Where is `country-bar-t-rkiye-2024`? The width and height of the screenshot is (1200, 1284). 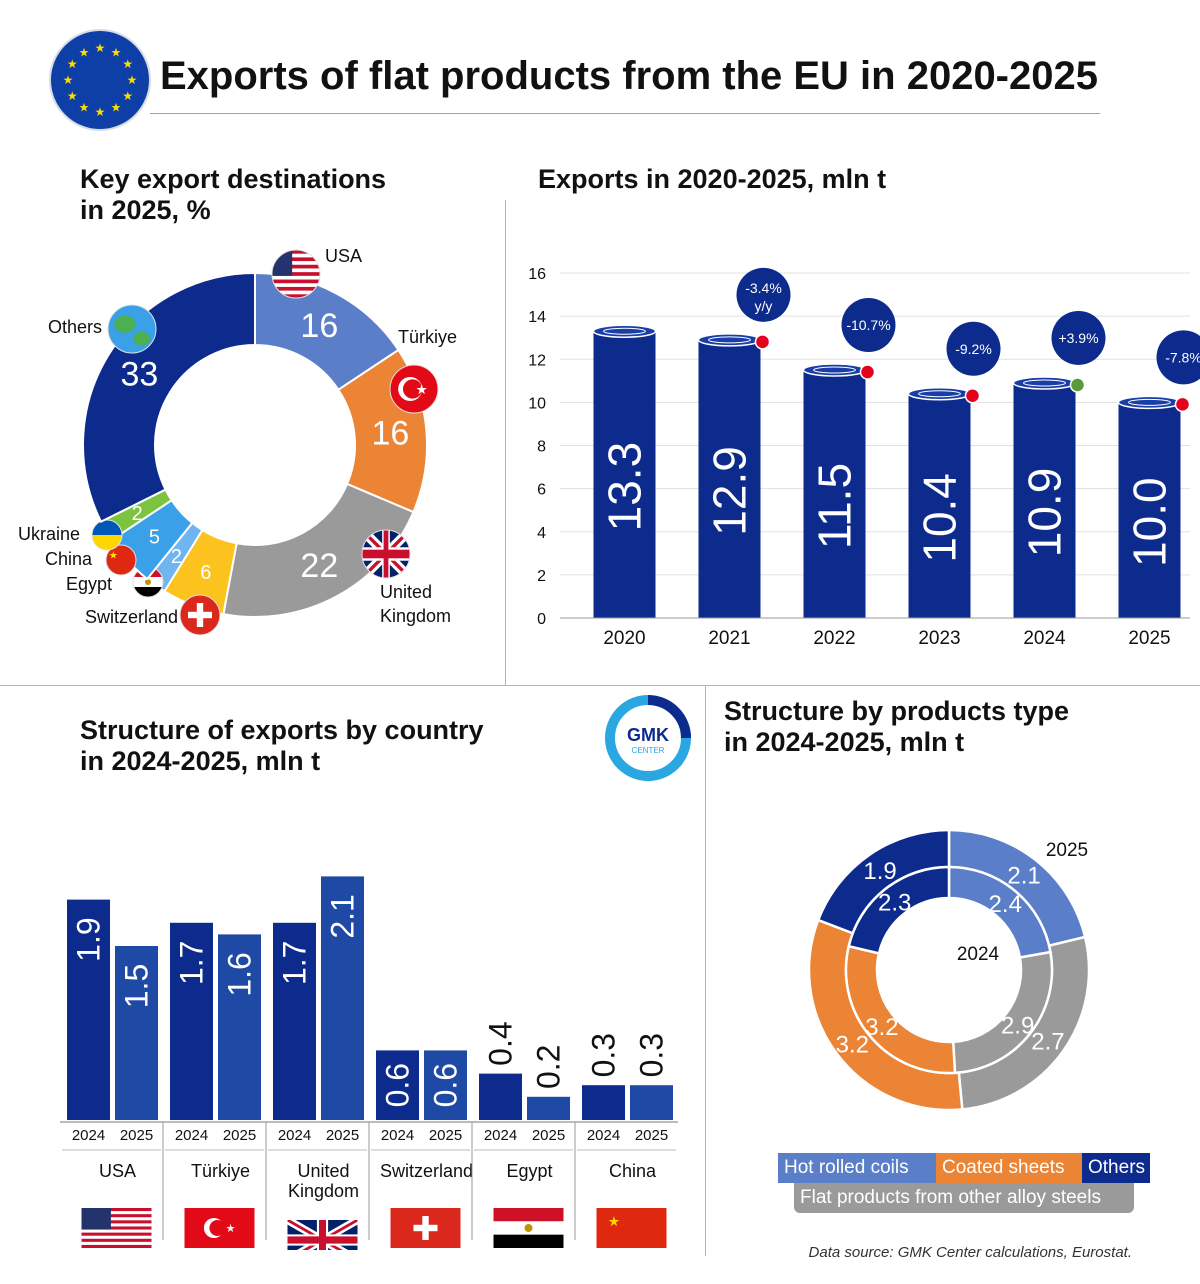
country-bar-t-rkiye-2024 is located at coordinates (191, 1021).